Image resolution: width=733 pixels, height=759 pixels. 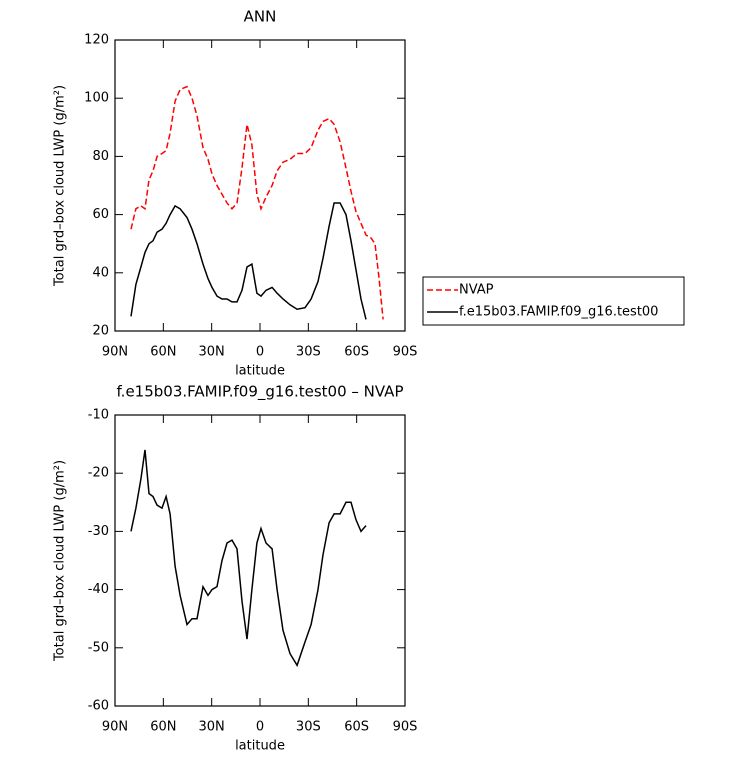 What do you see at coordinates (558, 312) in the screenshot?
I see `legend-label: f.e15b03.FAMIP.f09_g16.test00` at bounding box center [558, 312].